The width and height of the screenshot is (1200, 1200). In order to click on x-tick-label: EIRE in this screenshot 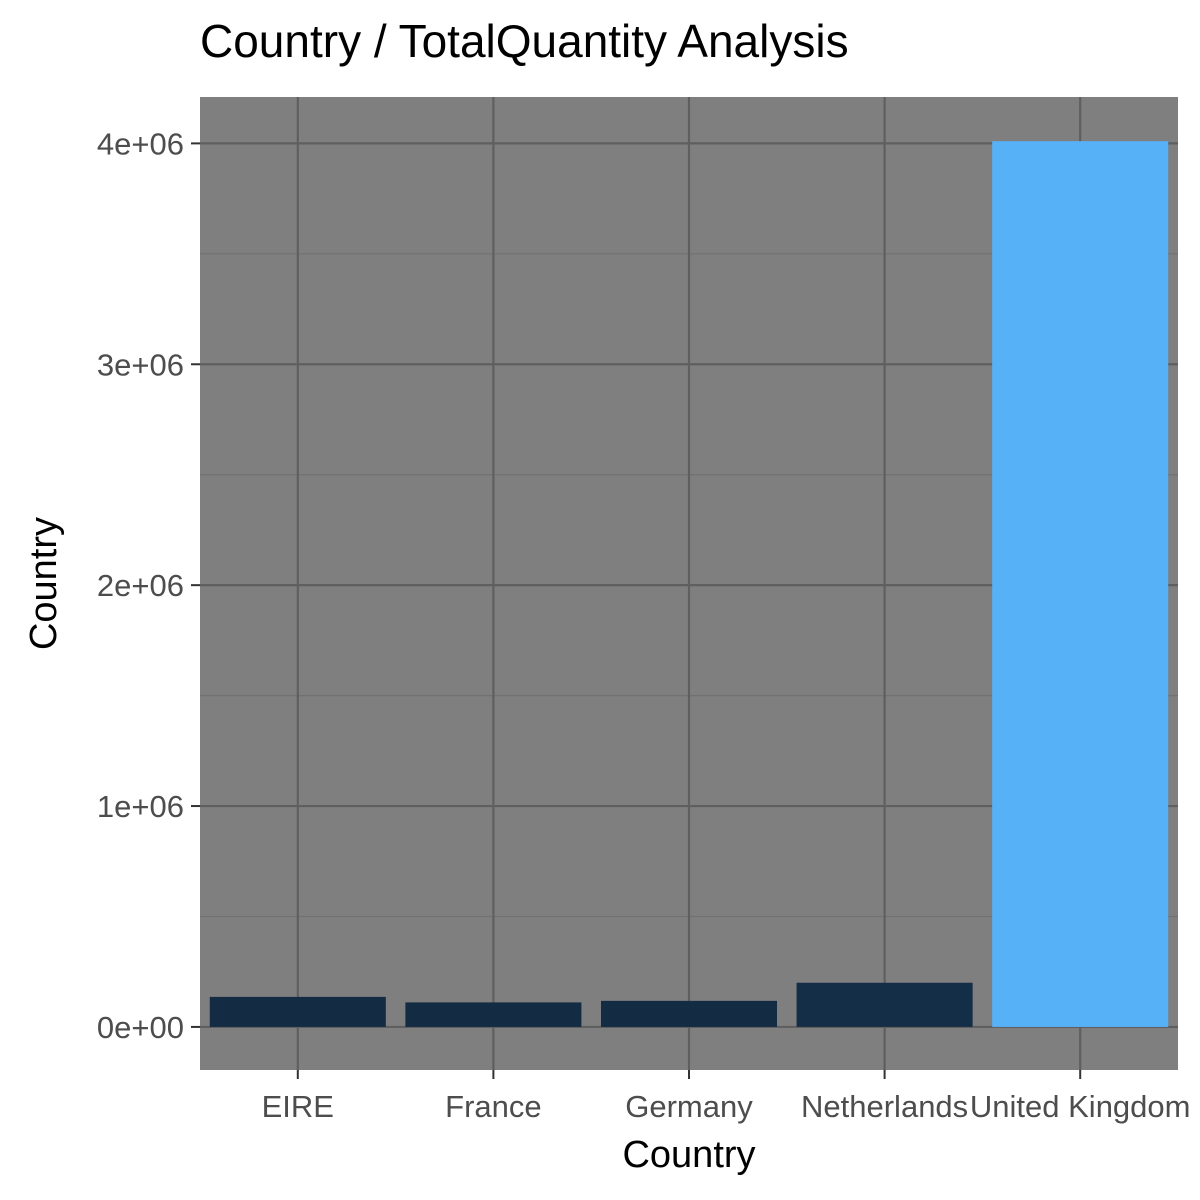, I will do `click(298, 1106)`.